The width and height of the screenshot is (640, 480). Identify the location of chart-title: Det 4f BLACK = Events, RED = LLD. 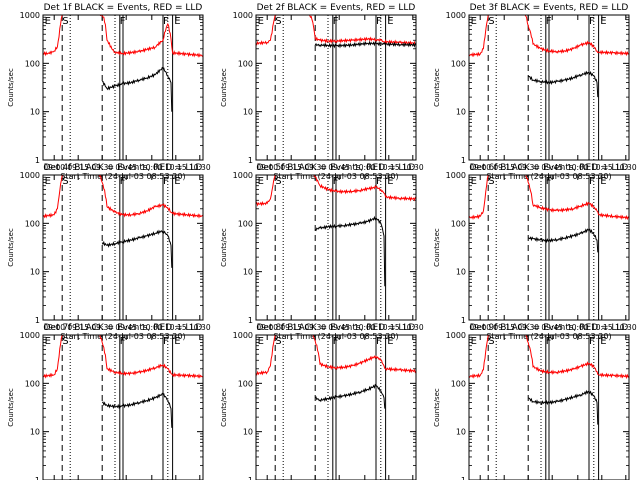
(123, 168).